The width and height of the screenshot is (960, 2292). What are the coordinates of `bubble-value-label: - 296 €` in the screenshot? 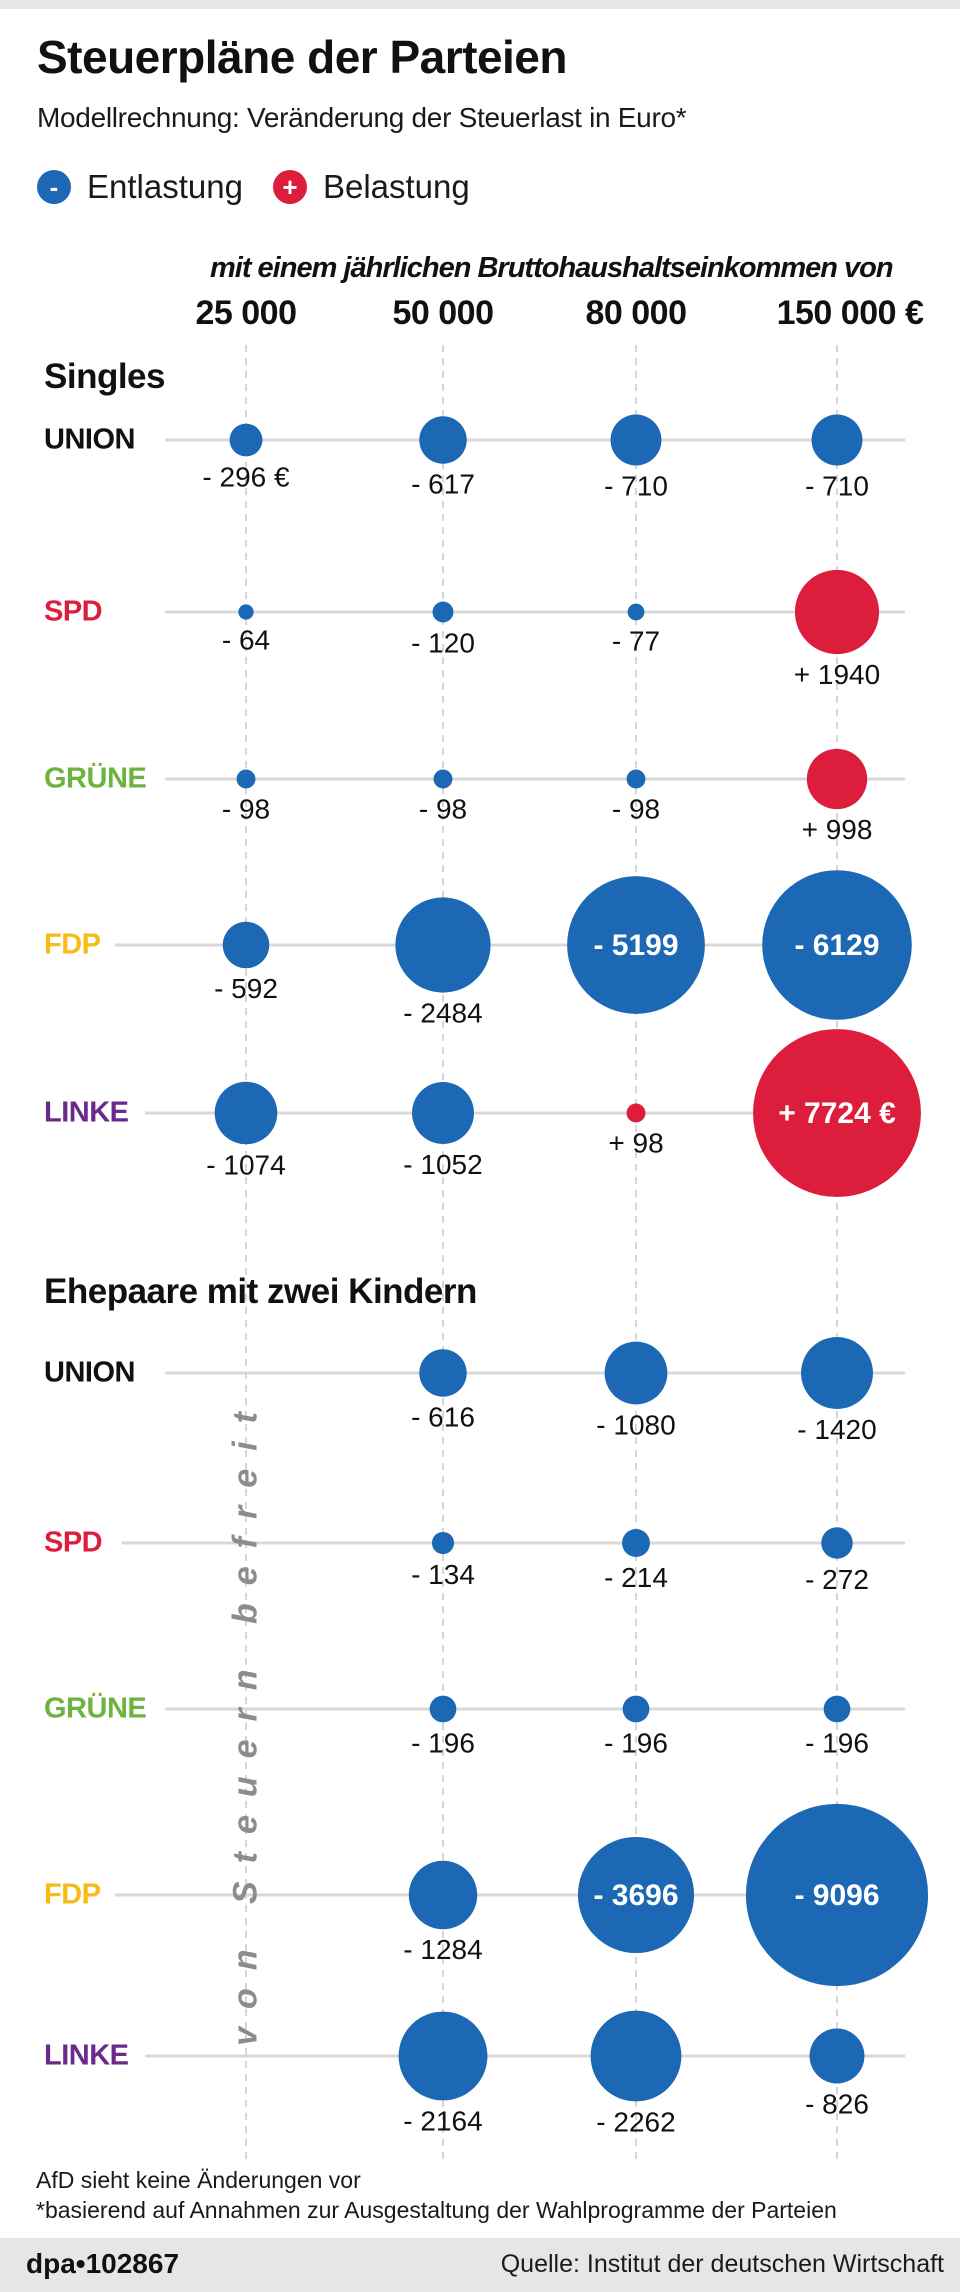 It's located at (246, 476).